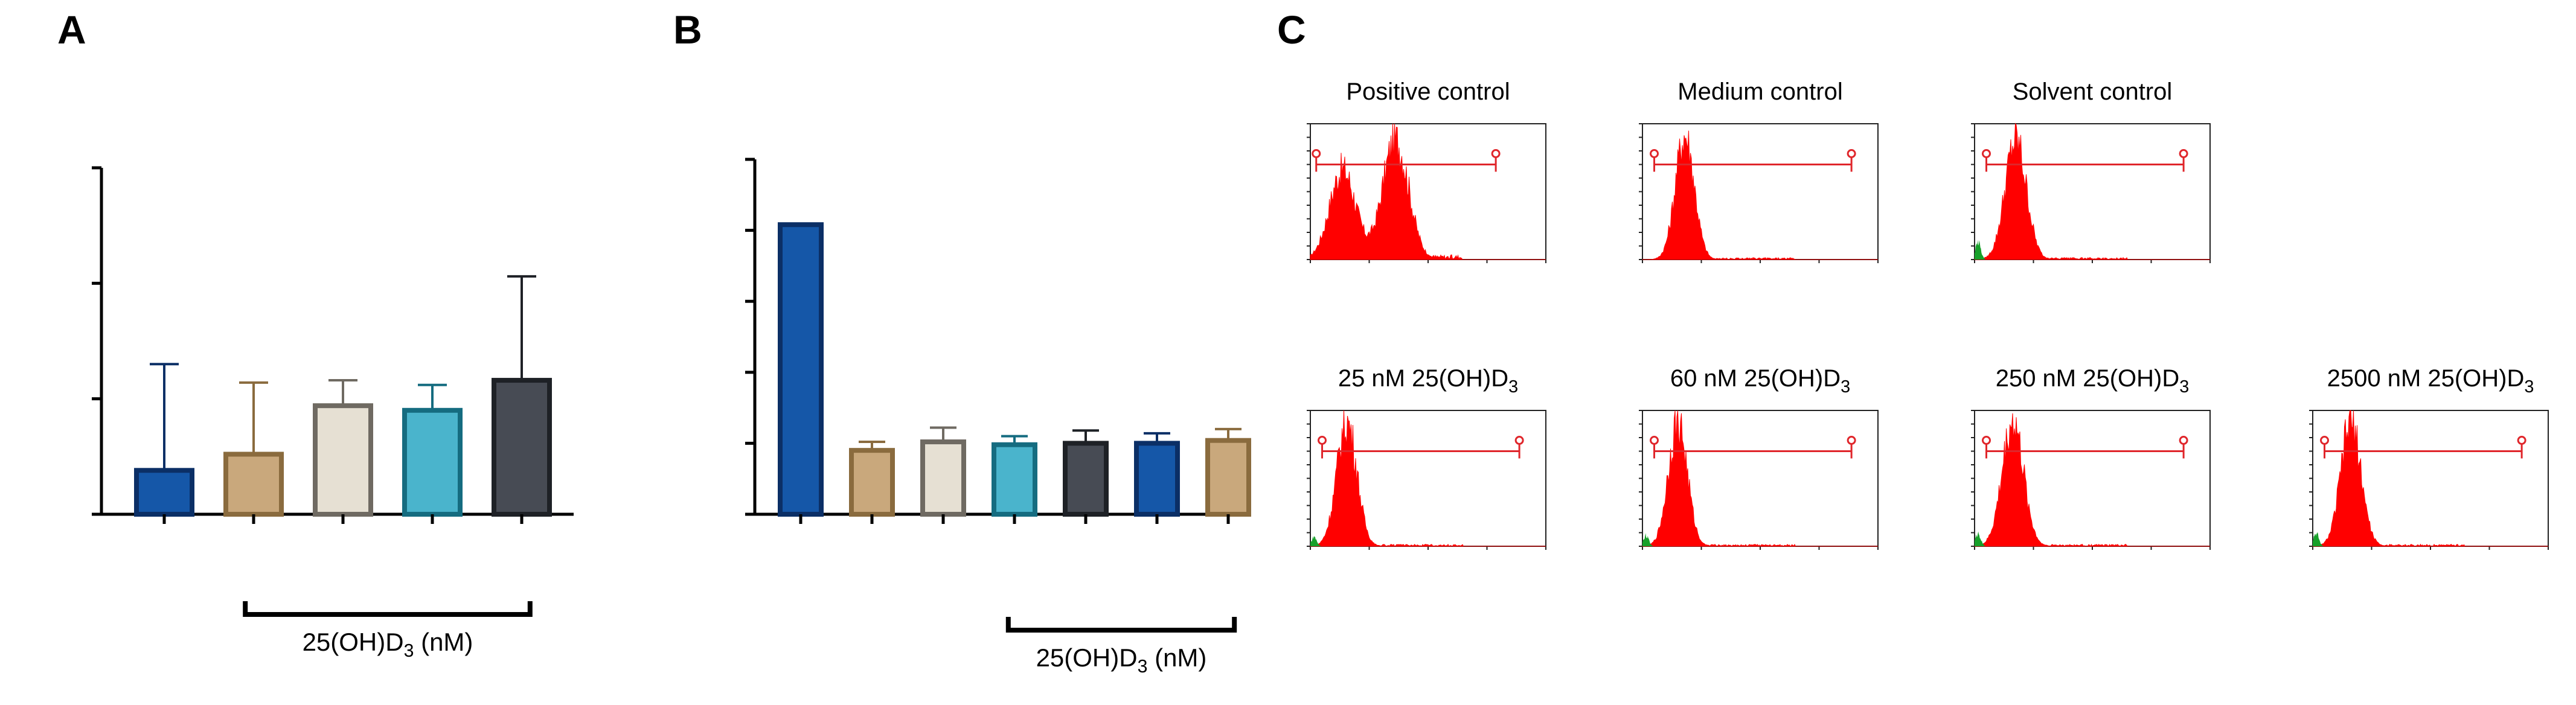 Image resolution: width=2576 pixels, height=705 pixels. I want to click on histogram-title-main: 250 nM 25(OH)D, so click(2088, 379).